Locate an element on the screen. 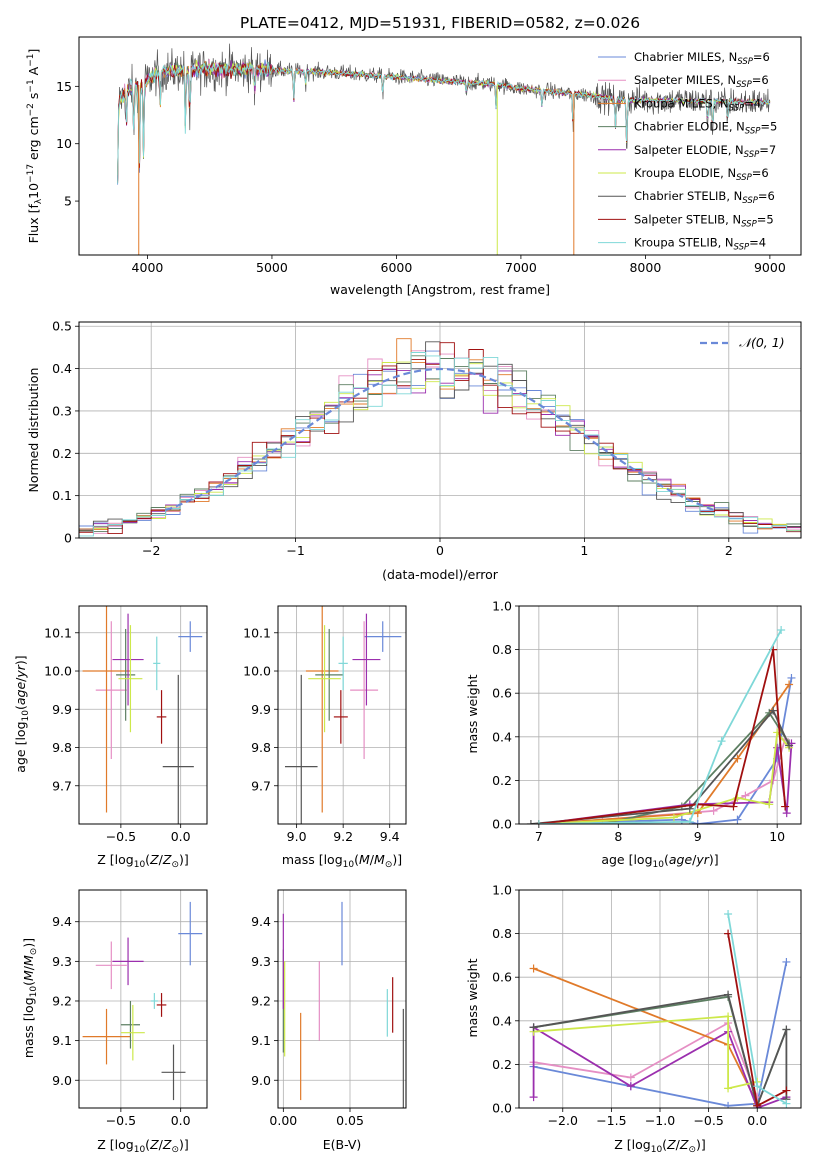 The image size is (819, 1170). legend-label: Kroupa ELODIE, NSSP=6 is located at coordinates (701, 174).